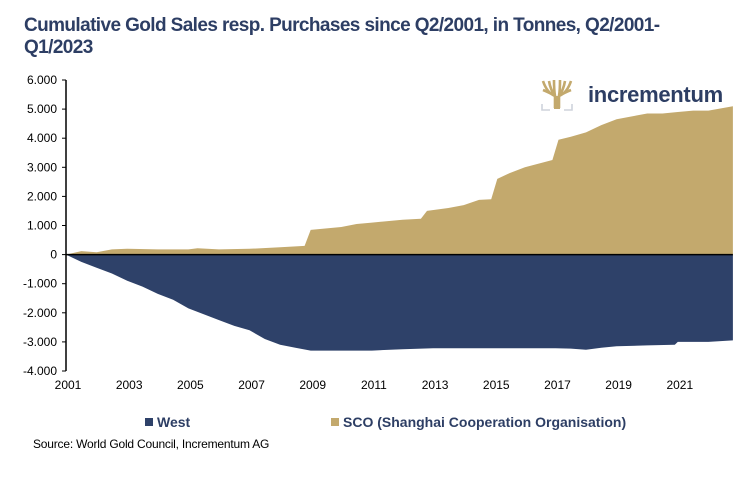 This screenshot has width=746, height=488. What do you see at coordinates (251, 385) in the screenshot?
I see `x-tick-label: 2007` at bounding box center [251, 385].